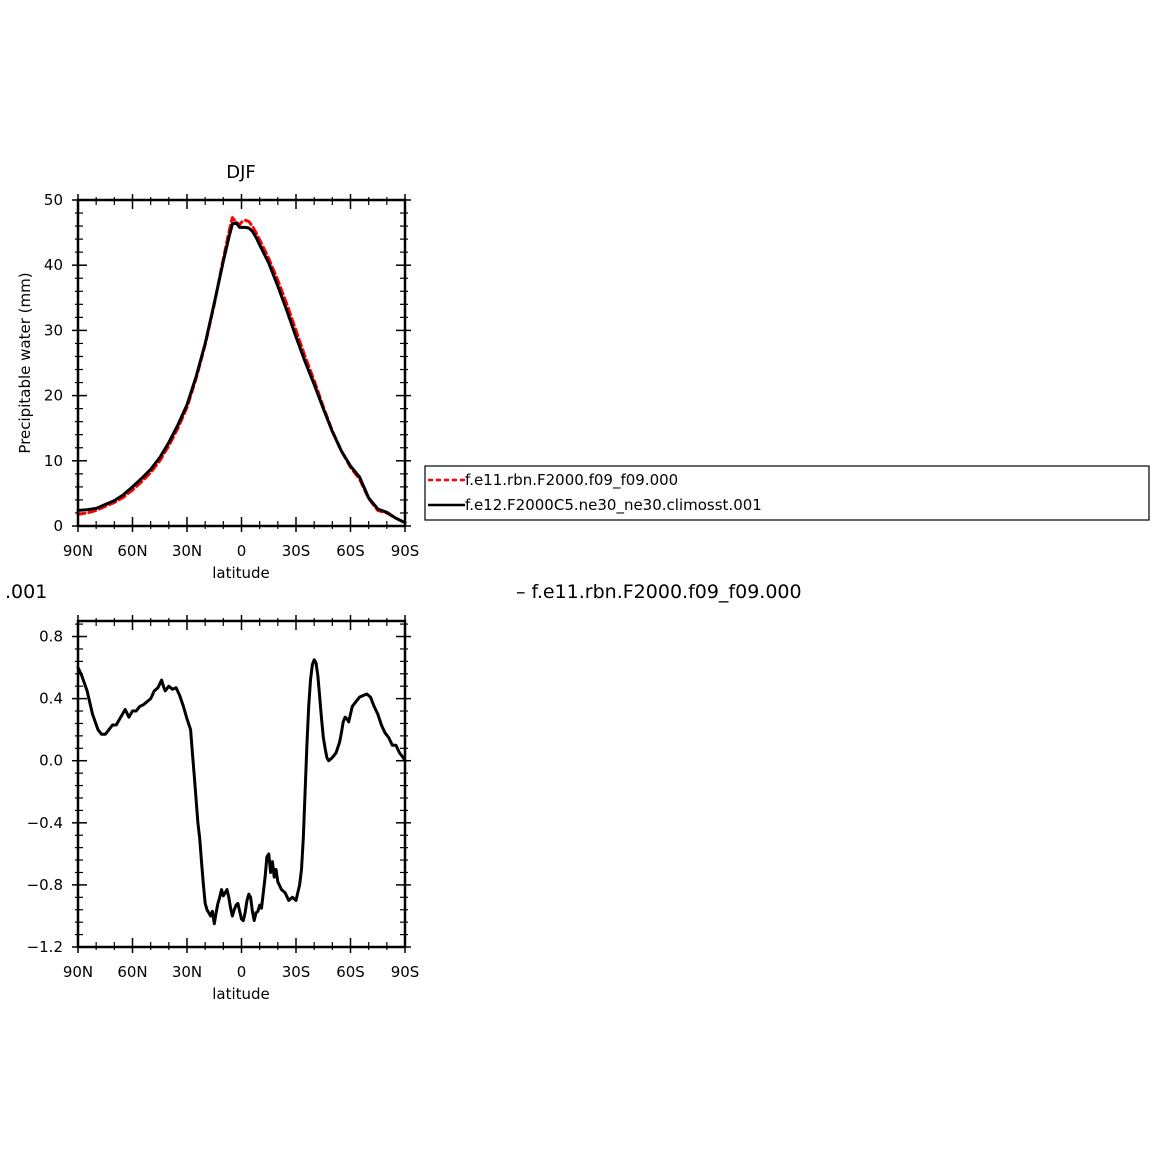  What do you see at coordinates (613, 505) in the screenshot?
I see `legend-label-series-2: f.e12.F2000C5.ne30_ne30.climosst.001` at bounding box center [613, 505].